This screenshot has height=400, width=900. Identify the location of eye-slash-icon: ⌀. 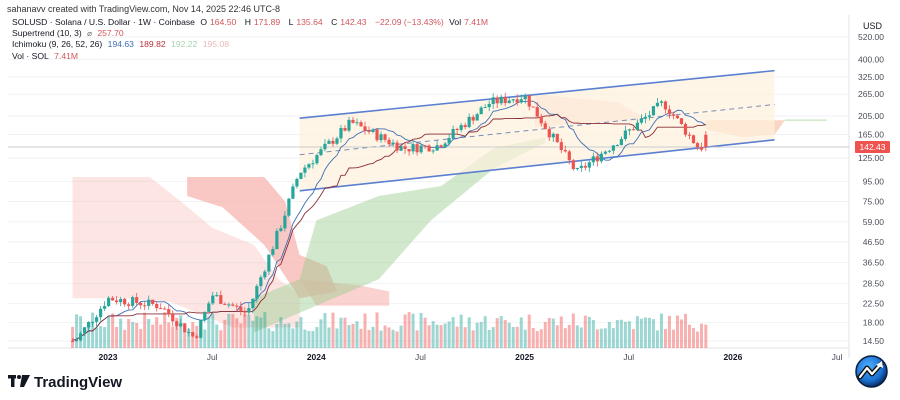
(89, 34).